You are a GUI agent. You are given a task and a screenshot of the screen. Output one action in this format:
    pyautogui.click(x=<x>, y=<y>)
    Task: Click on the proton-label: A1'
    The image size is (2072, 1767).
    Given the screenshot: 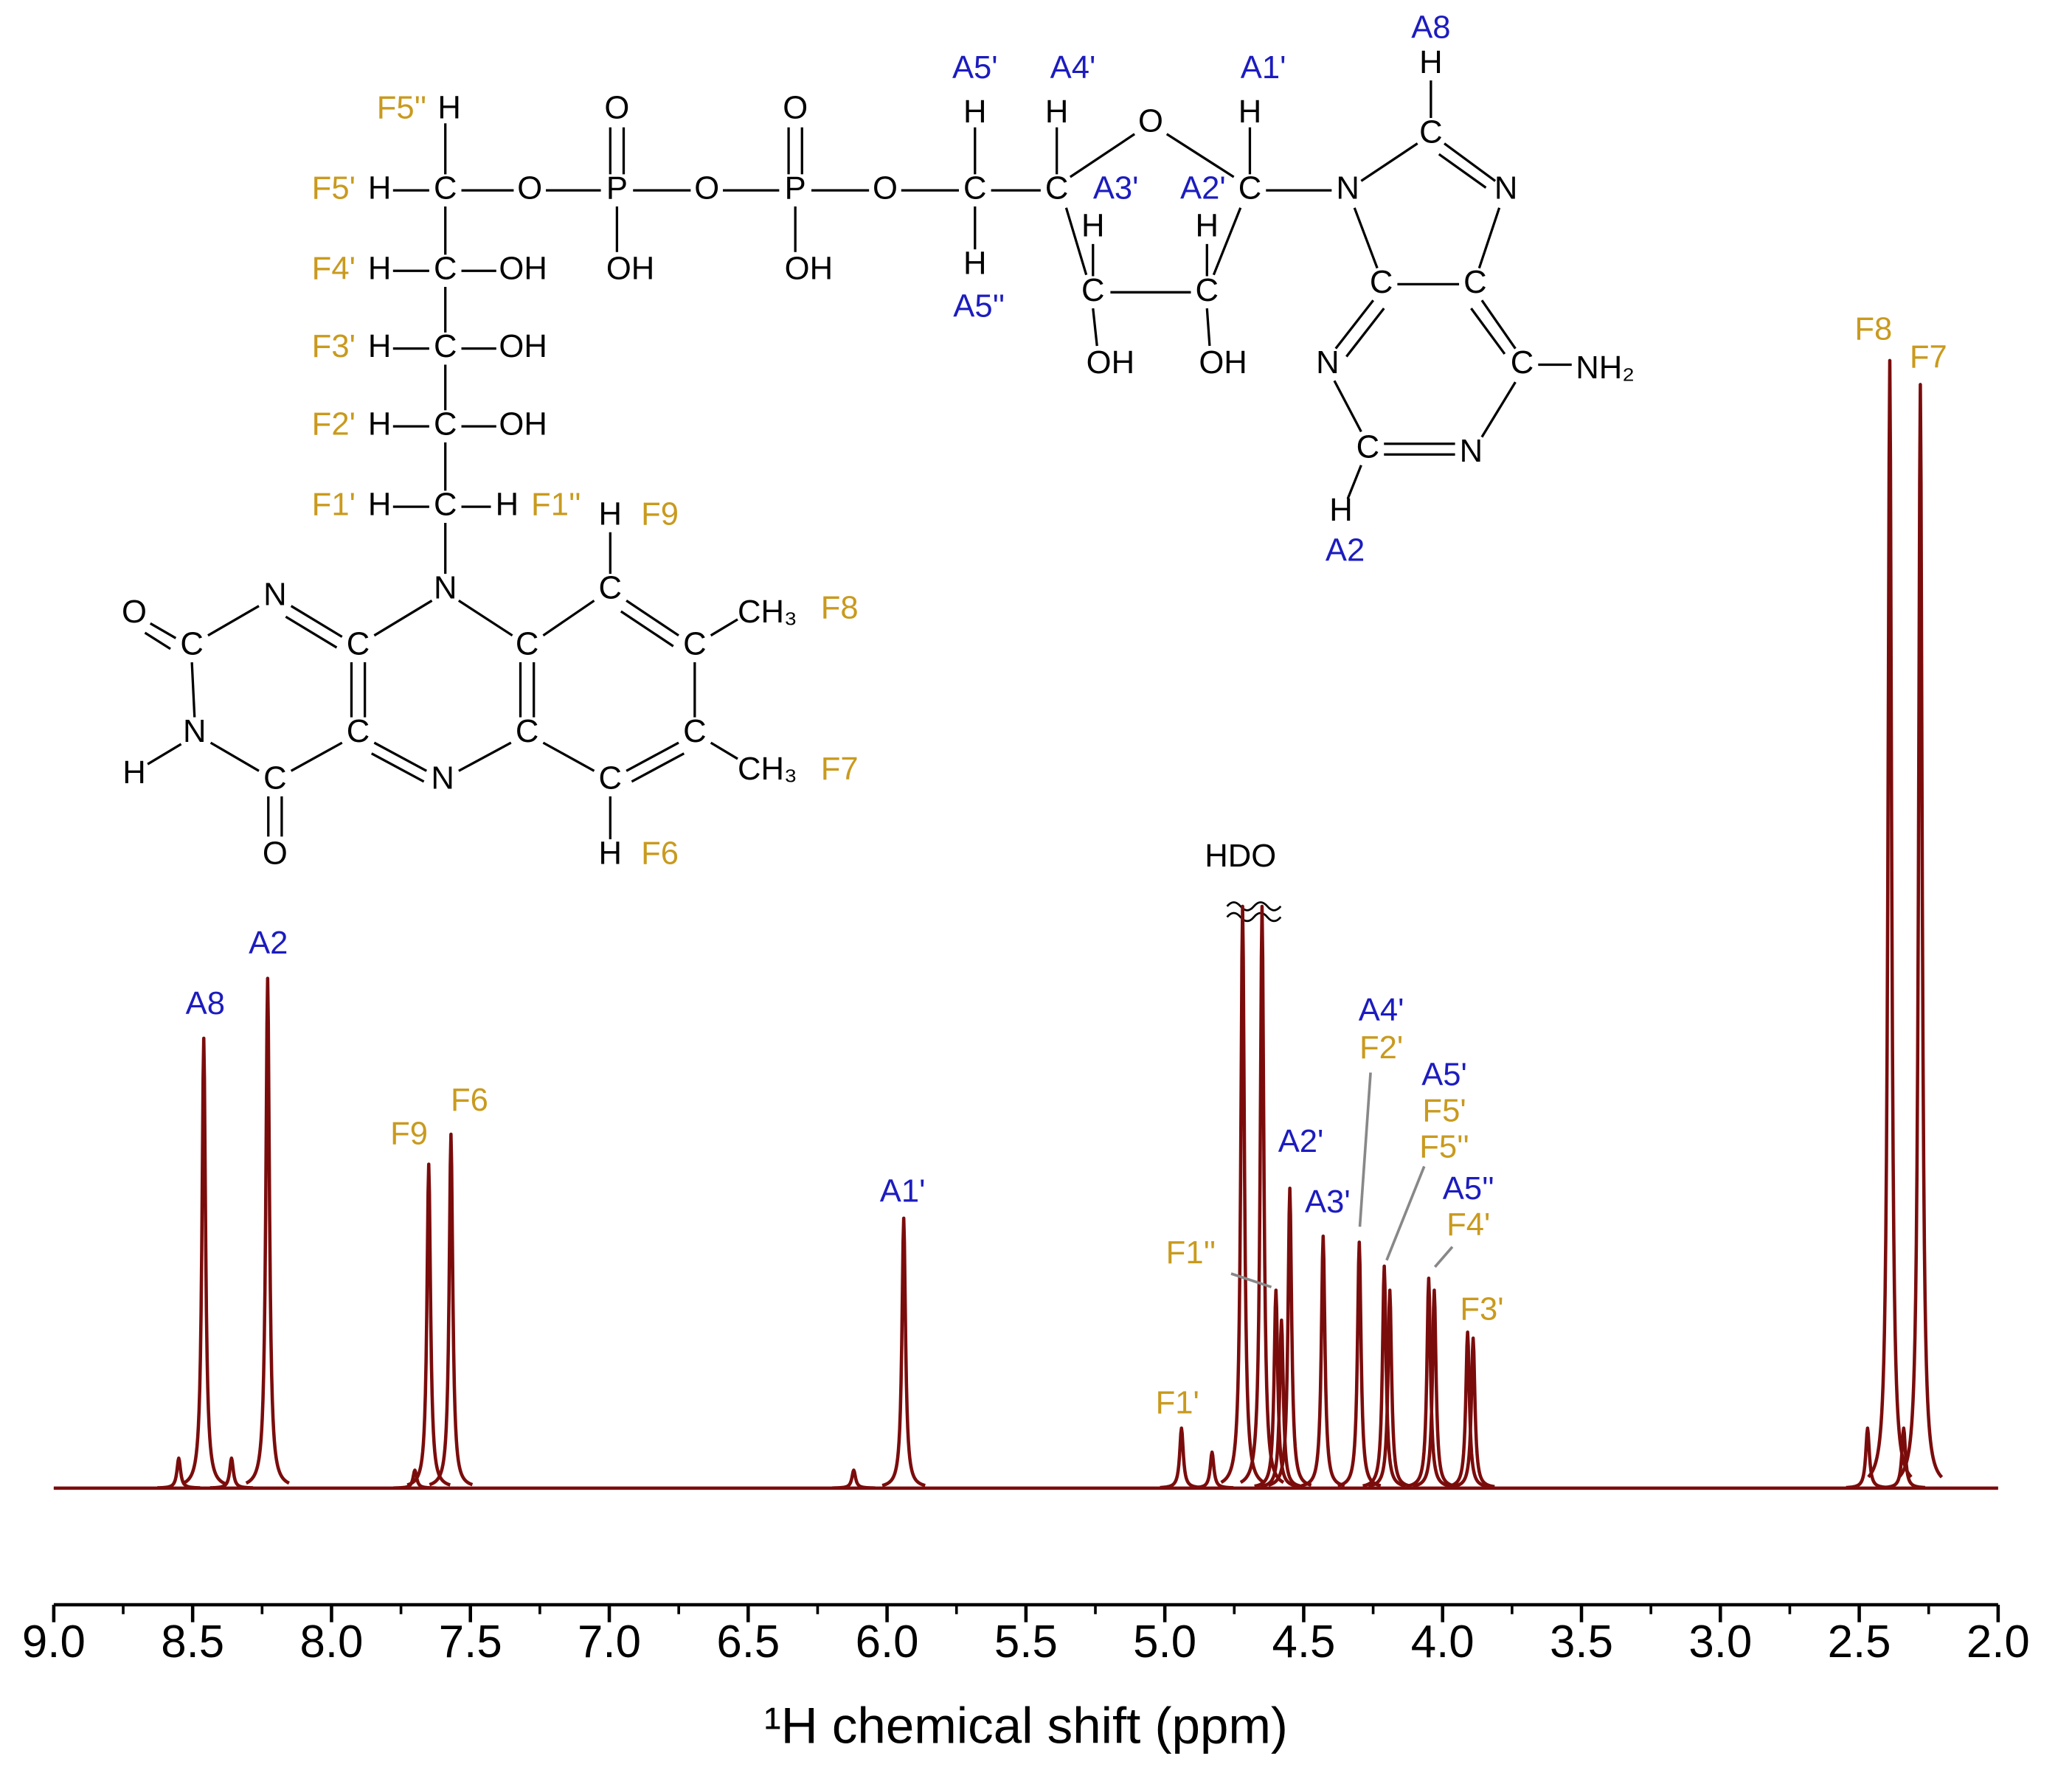 What is the action you would take?
    pyautogui.click(x=1263, y=68)
    